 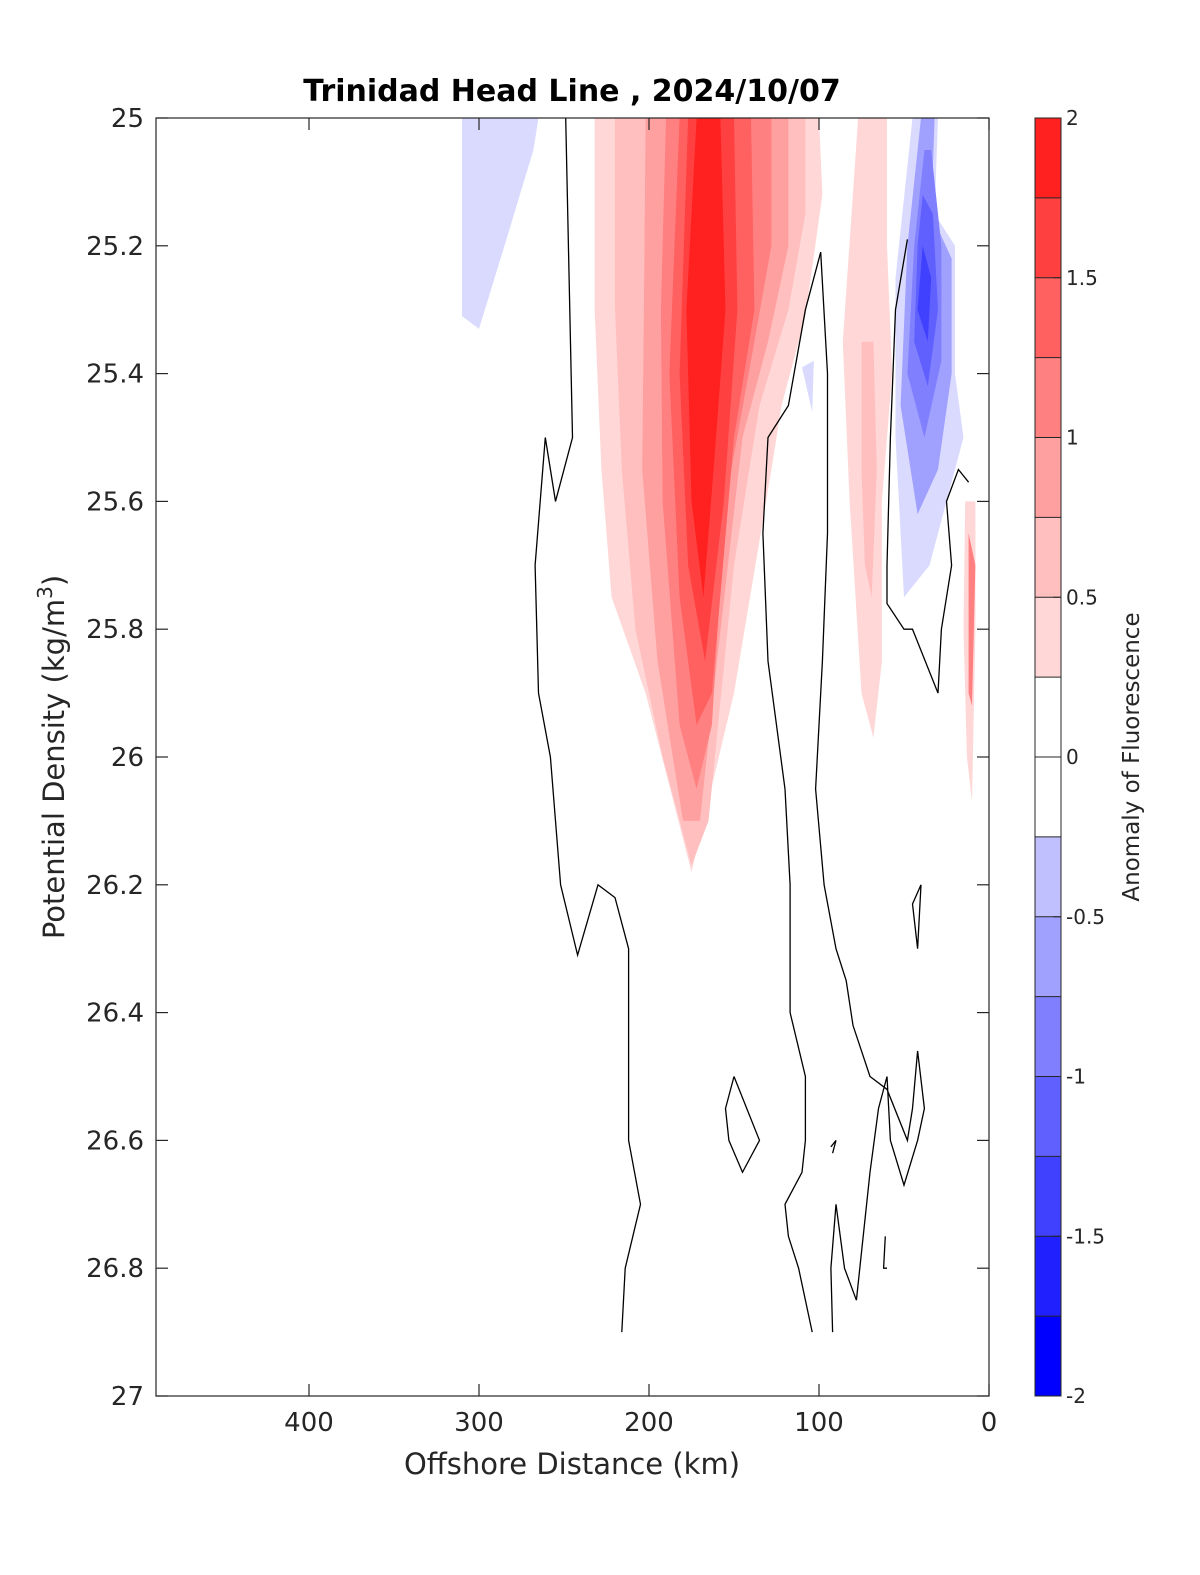 I want to click on colorbar-tick-label: 1, so click(x=1072, y=438).